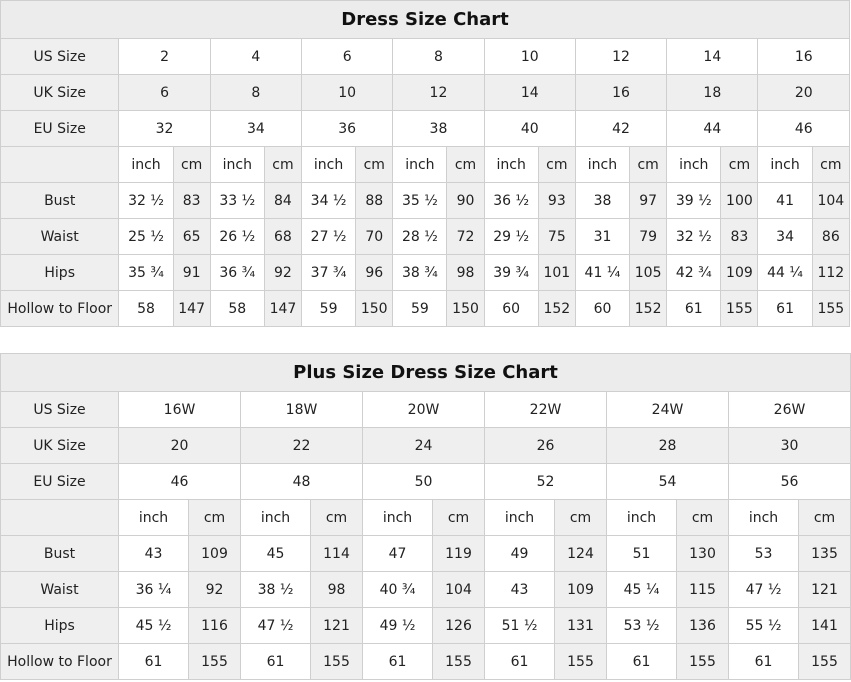  I want to click on cm-cell: 136, so click(702, 625).